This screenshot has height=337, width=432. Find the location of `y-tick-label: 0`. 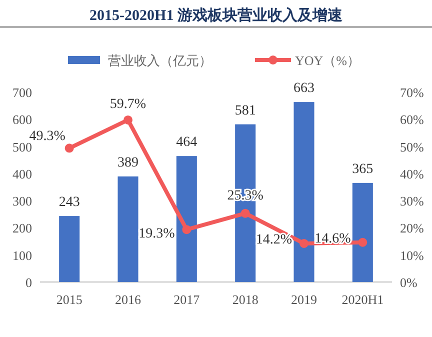

y-tick-label: 0 is located at coordinates (29, 282).